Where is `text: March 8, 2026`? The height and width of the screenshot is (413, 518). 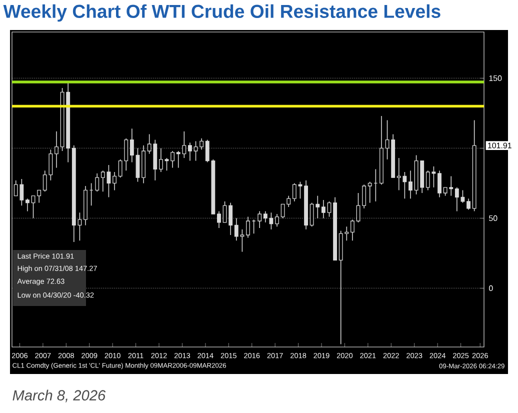 text: March 8, 2026 is located at coordinates (59, 396).